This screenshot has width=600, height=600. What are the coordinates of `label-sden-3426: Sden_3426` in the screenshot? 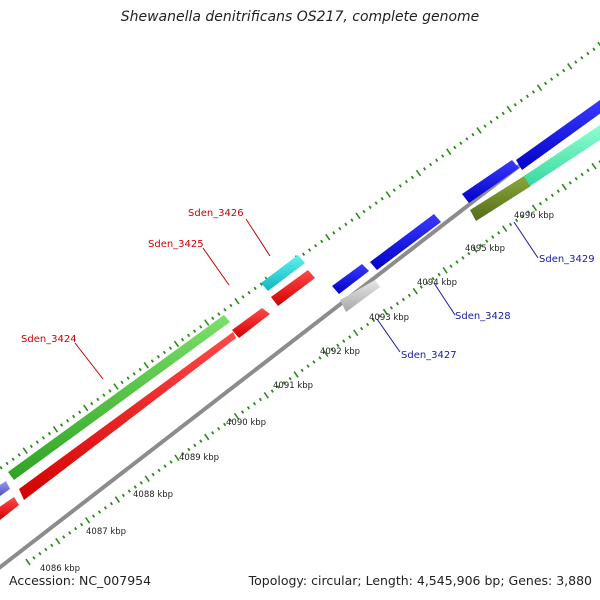 It's located at (216, 213).